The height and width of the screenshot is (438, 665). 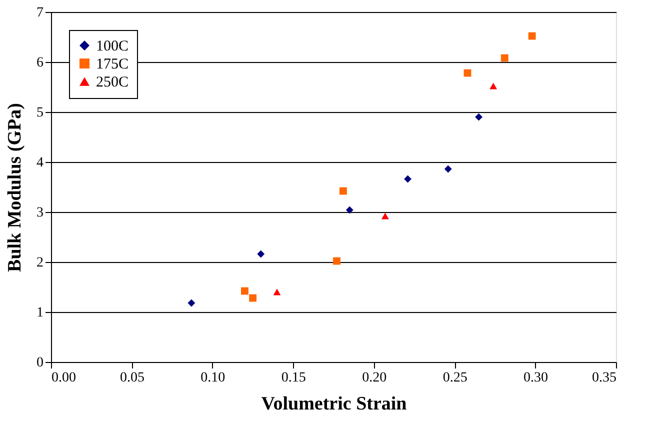 What do you see at coordinates (293, 378) in the screenshot?
I see `x-tick-label: 0.15` at bounding box center [293, 378].